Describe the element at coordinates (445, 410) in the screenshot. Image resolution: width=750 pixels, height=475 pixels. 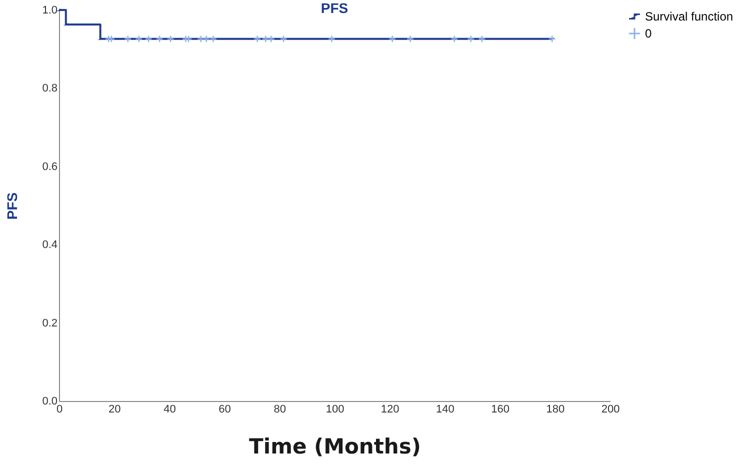
I see `x-tick-label: 140` at that location.